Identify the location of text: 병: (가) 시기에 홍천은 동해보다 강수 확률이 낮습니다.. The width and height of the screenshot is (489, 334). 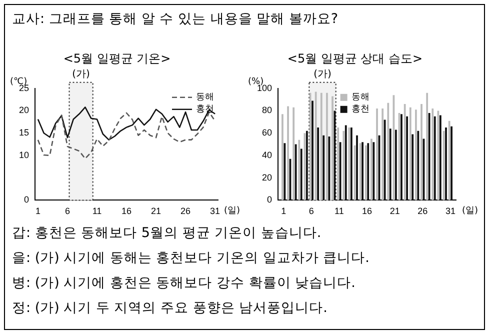
(184, 283).